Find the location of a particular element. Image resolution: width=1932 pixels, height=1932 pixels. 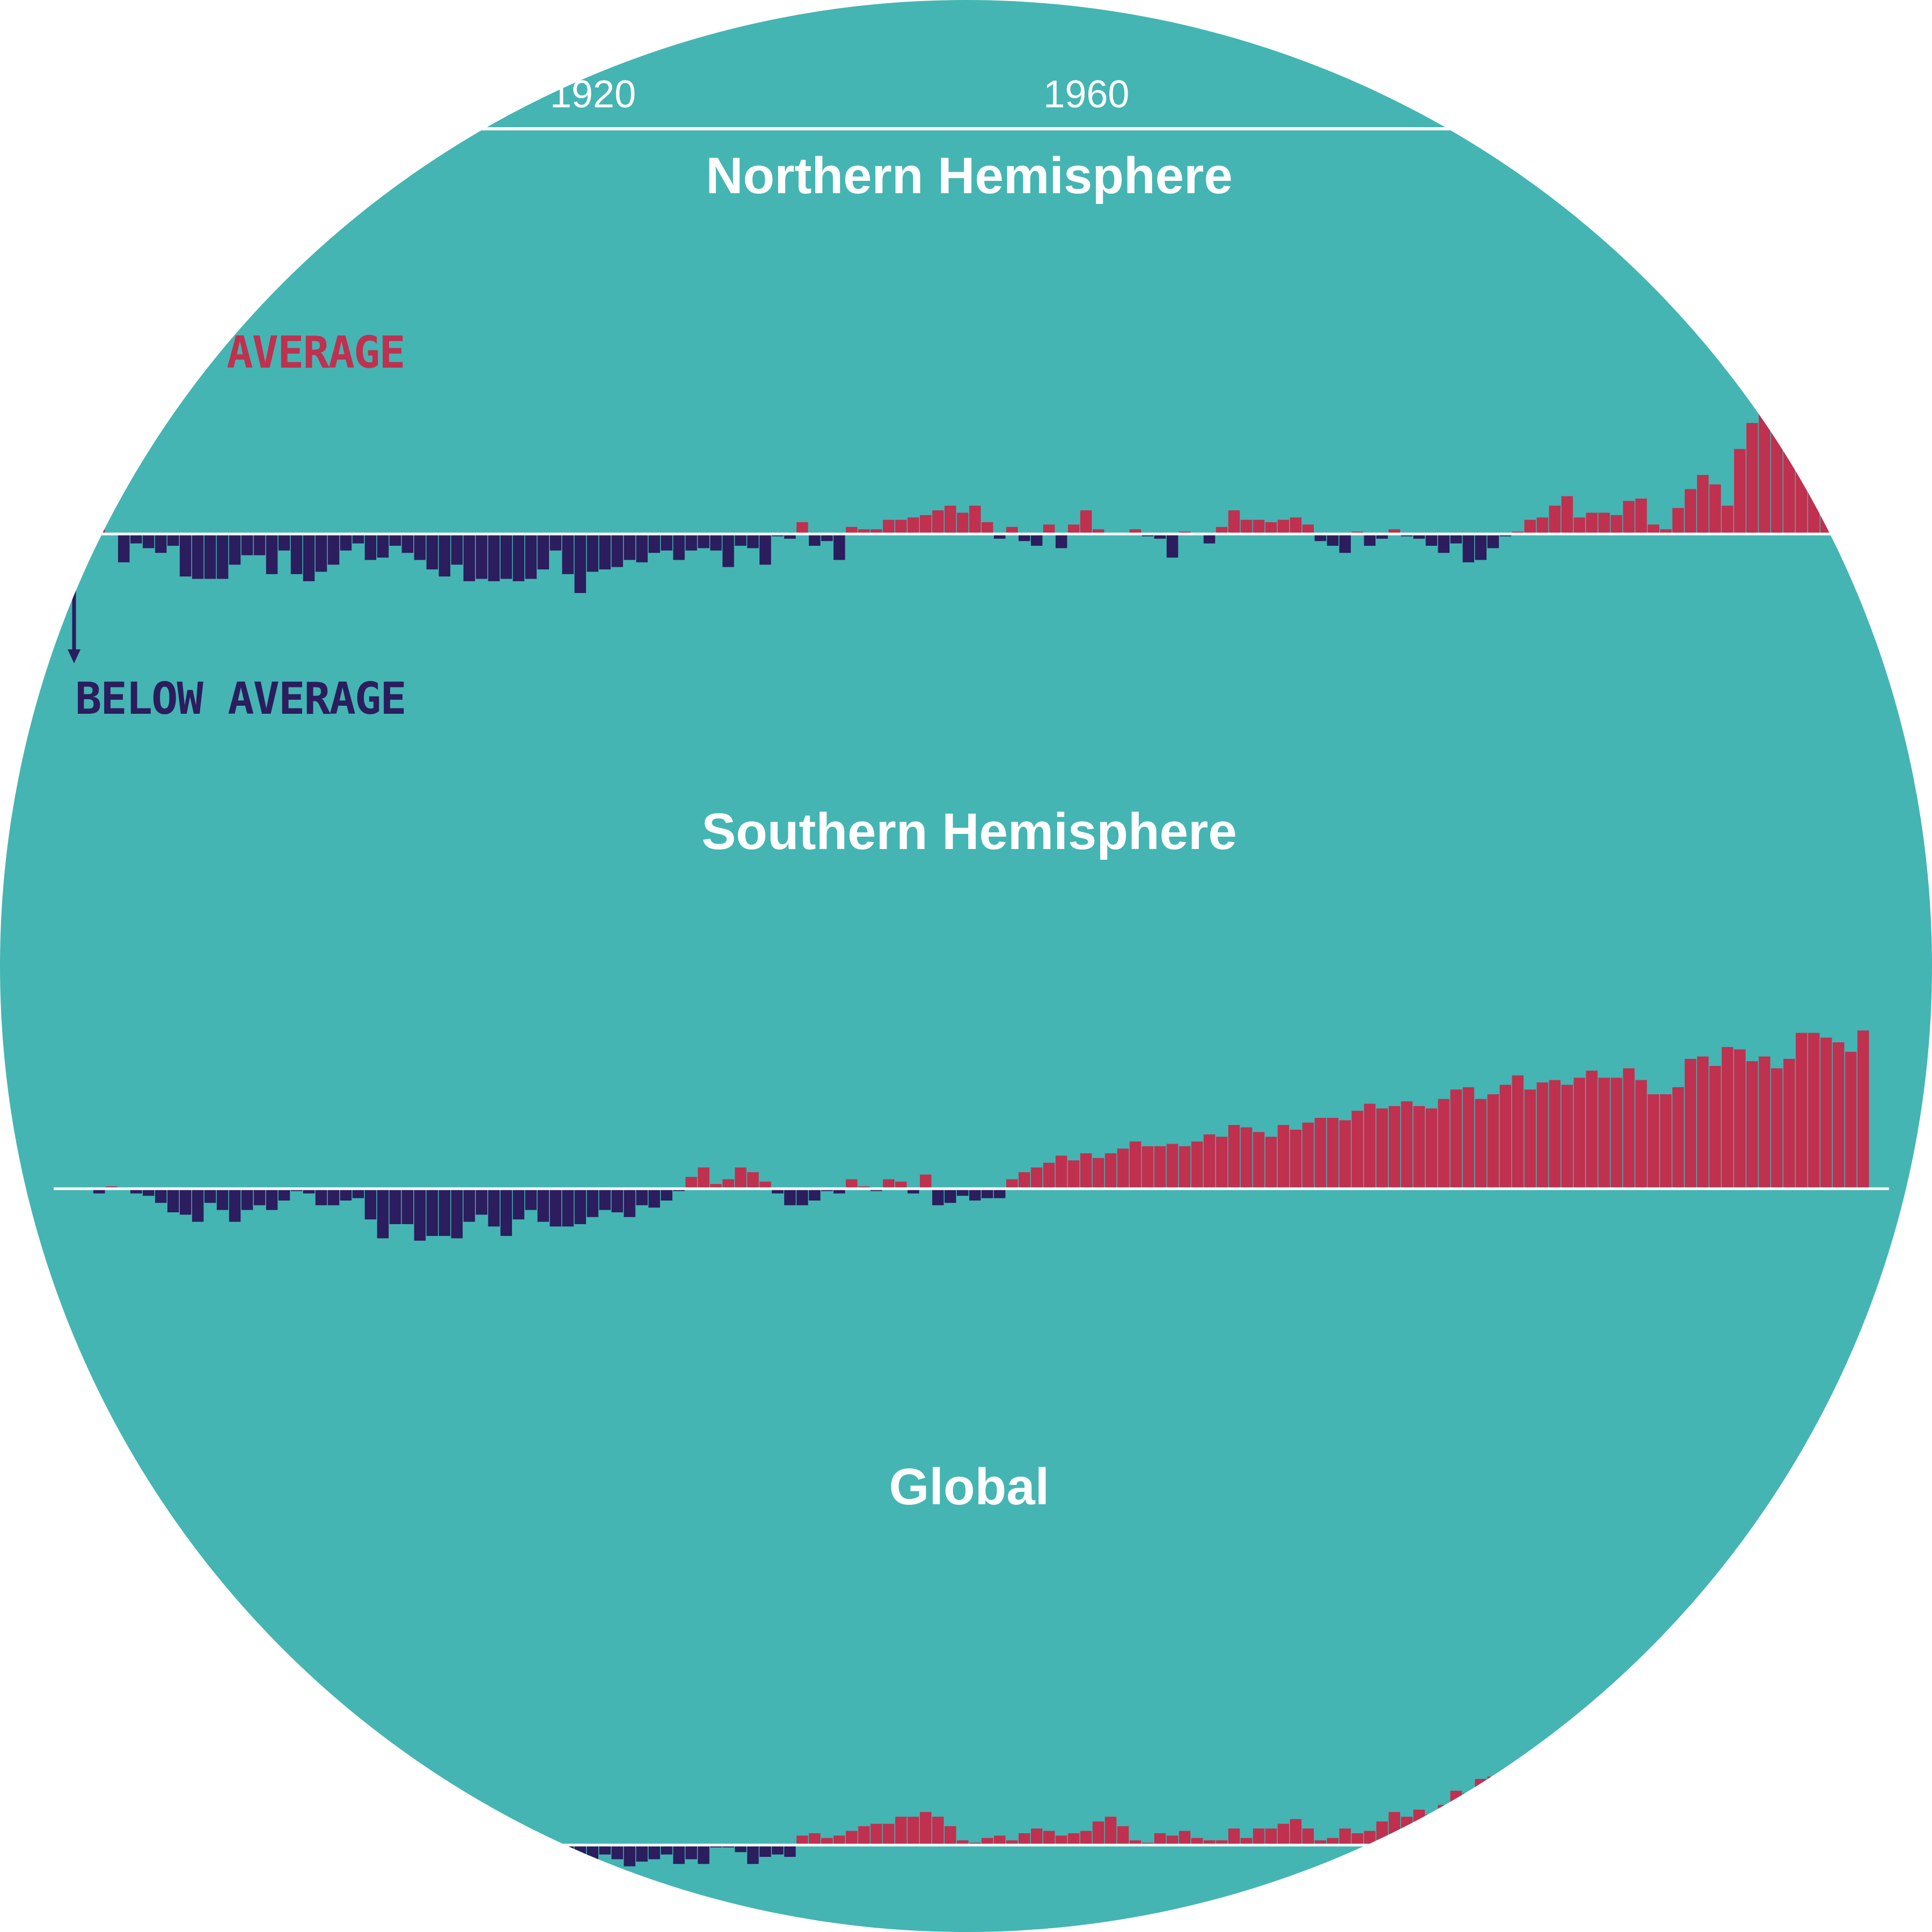

panel-title: Southern Hemisphere is located at coordinates (969, 831).